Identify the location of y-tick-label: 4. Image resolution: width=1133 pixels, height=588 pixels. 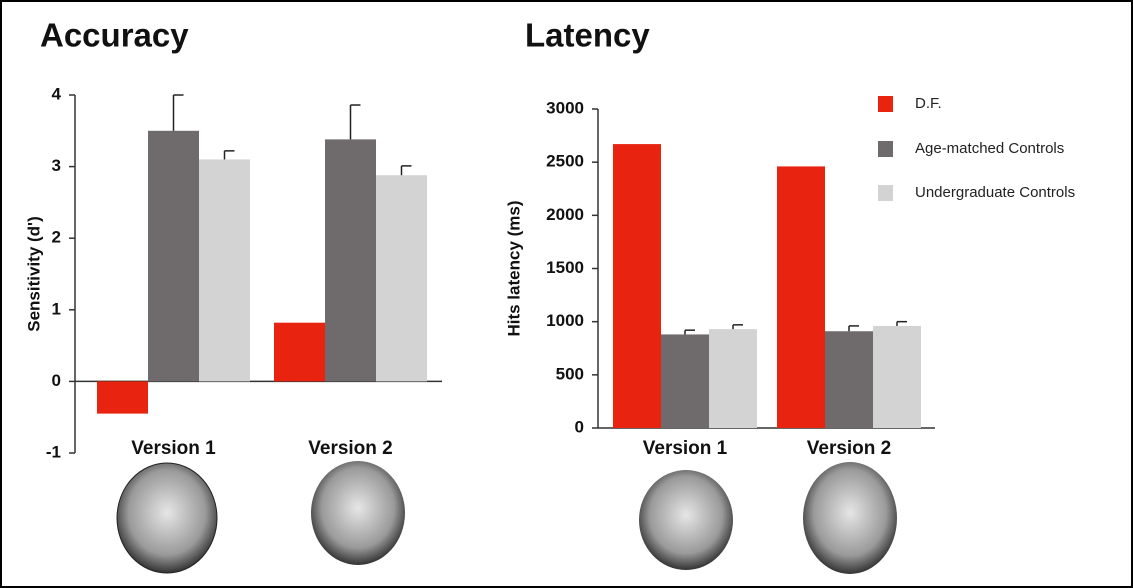
(57, 93).